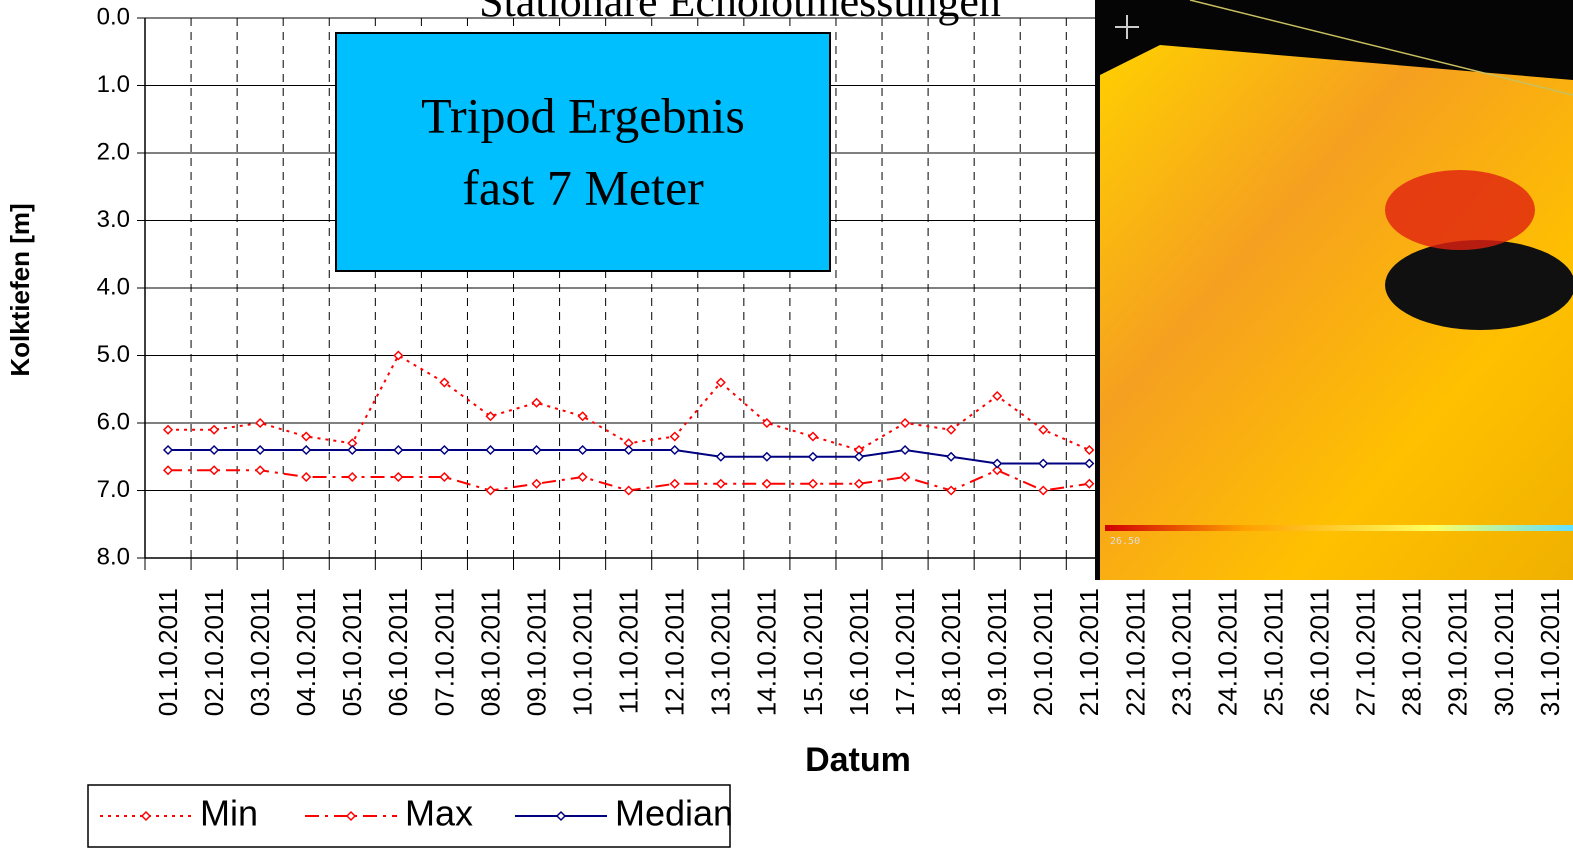 Image resolution: width=1573 pixels, height=848 pixels. Describe the element at coordinates (1412, 652) in the screenshot. I see `x-tick-label: 28.10.2011` at that location.